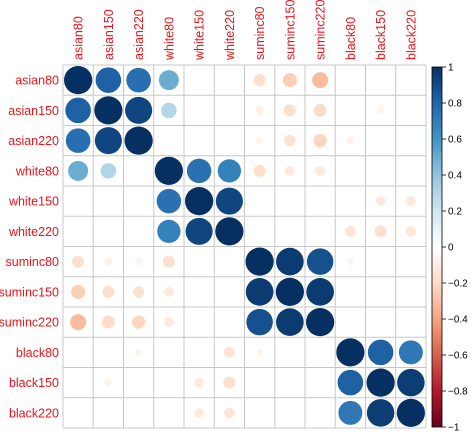  Describe the element at coordinates (78, 322) in the screenshot. I see `correlation-circle-suminc220-asian80` at that location.